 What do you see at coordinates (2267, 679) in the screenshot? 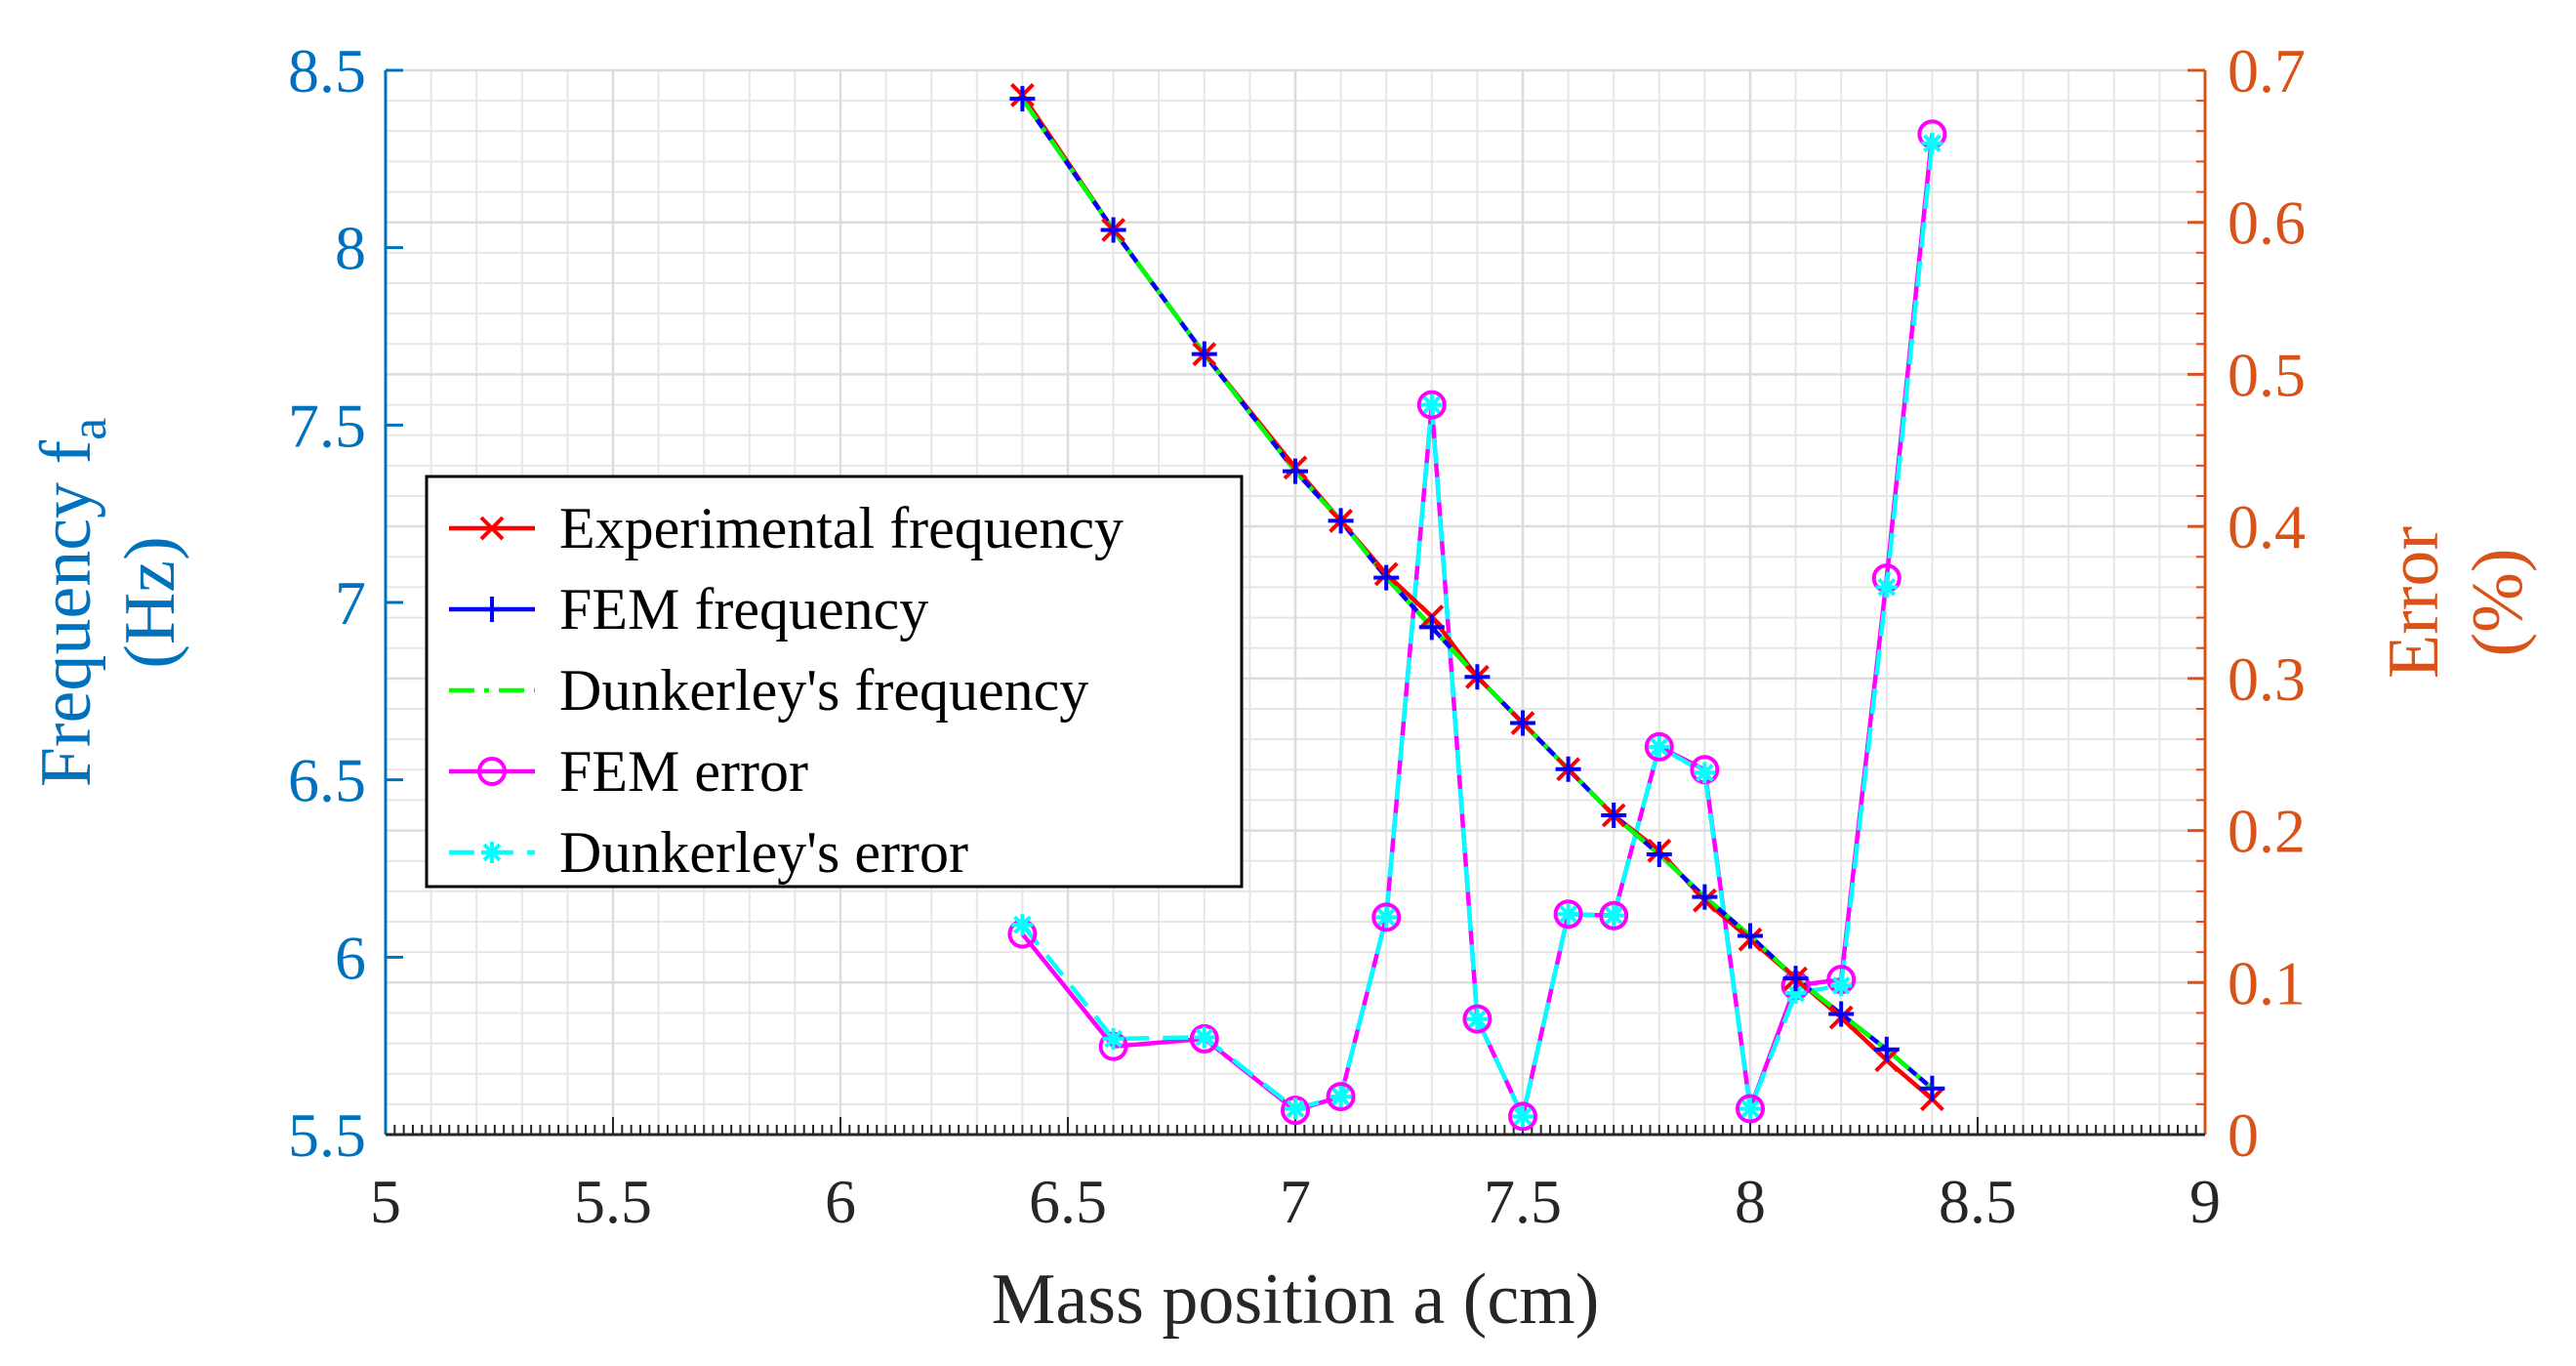
I see `y-right-tick-label: 0.3` at bounding box center [2267, 679].